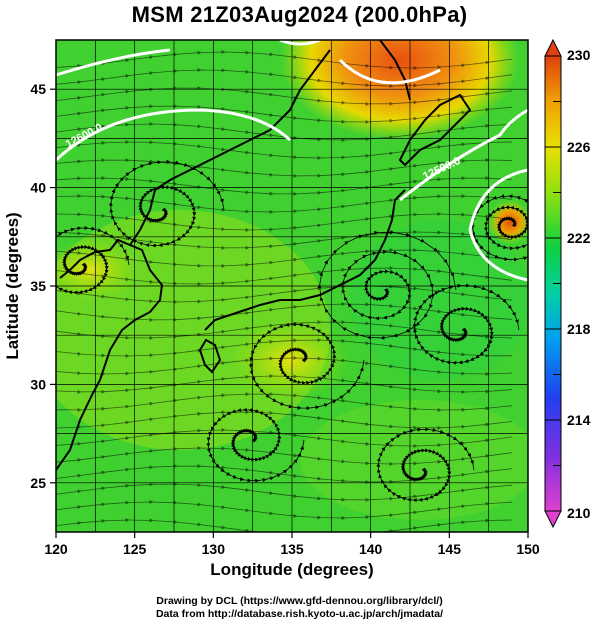  I want to click on y-tick-label: 45, so click(38, 89).